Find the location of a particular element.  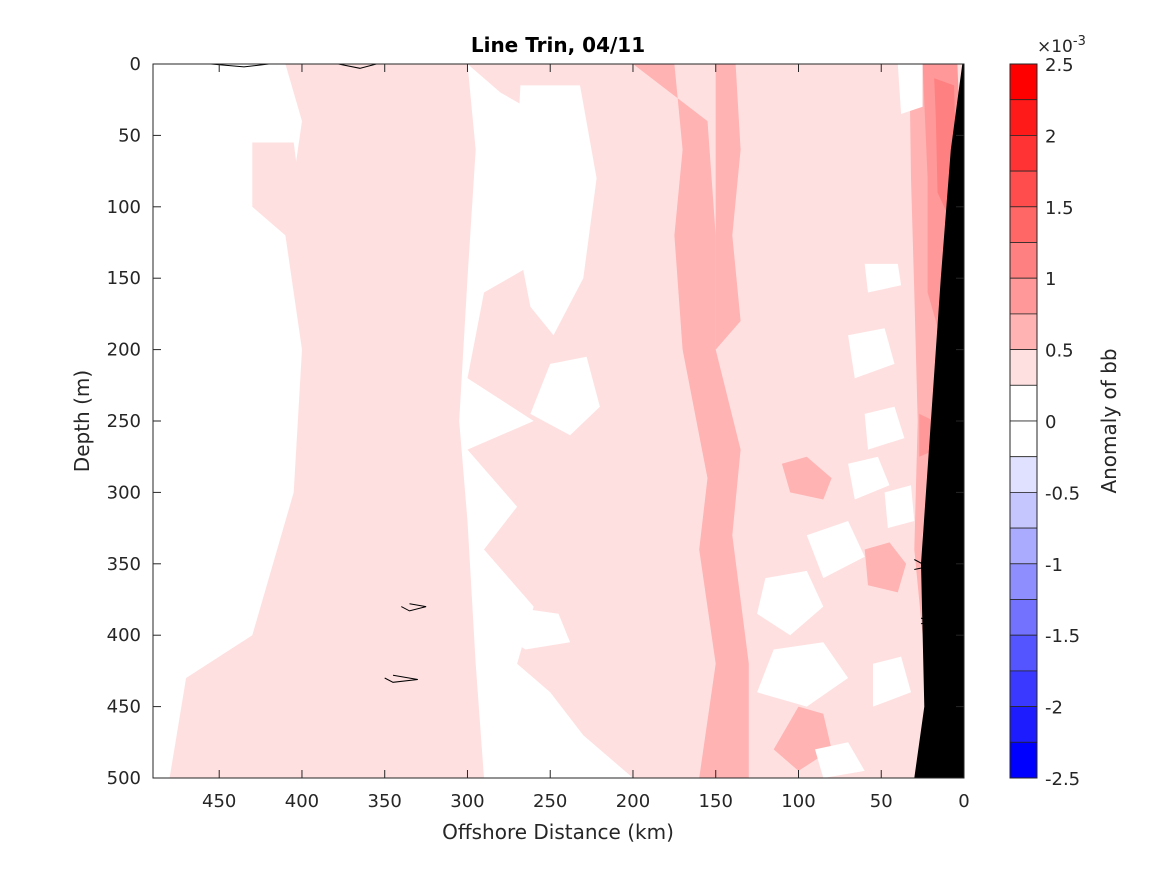

x-tick-label-300: 300 is located at coordinates (467, 801).